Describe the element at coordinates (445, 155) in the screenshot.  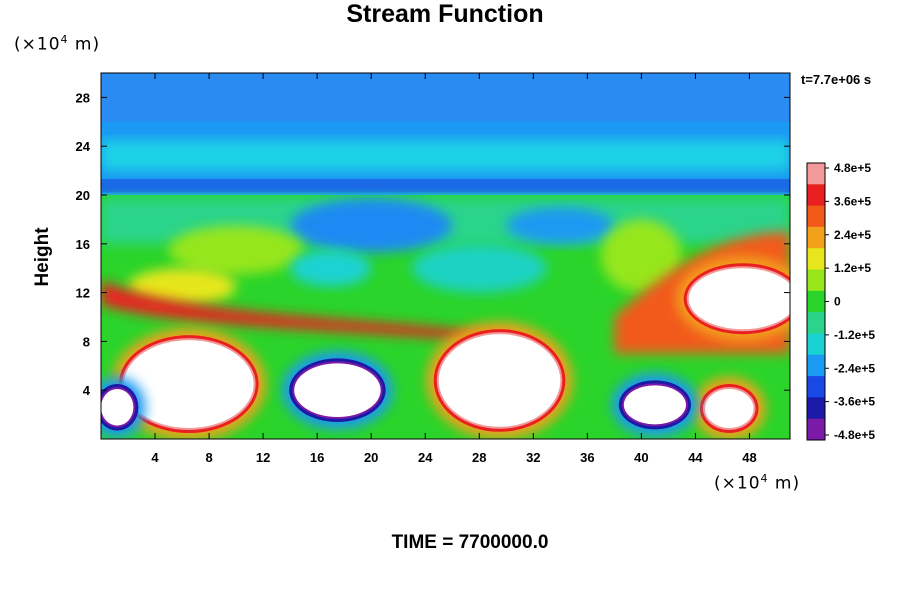
I see `cyan-band` at that location.